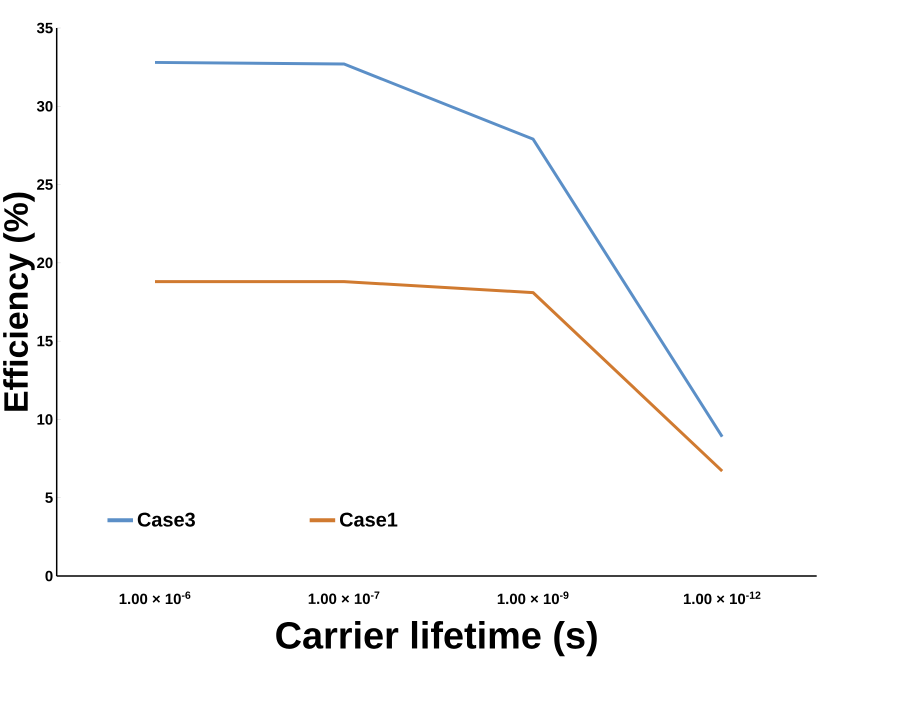 The height and width of the screenshot is (702, 920). Describe the element at coordinates (436, 638) in the screenshot. I see `x-axis-title: Carrier lifetime (s)` at that location.